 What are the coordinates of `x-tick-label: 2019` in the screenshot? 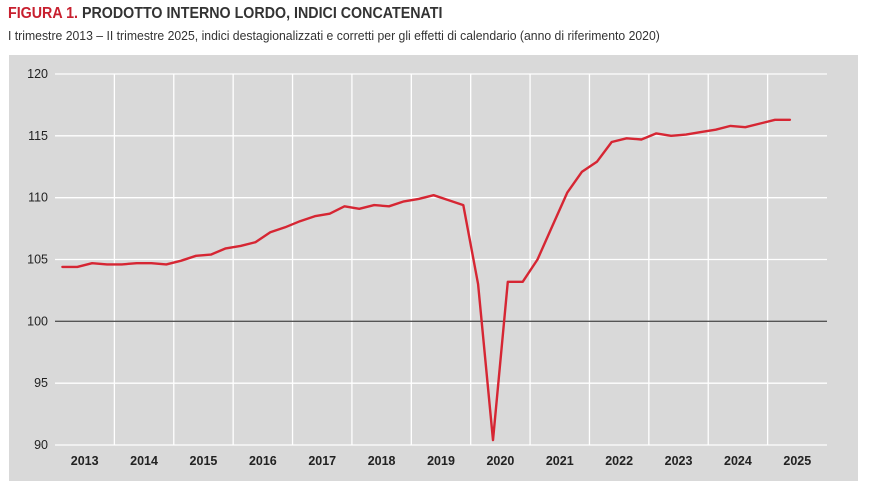 It's located at (441, 461).